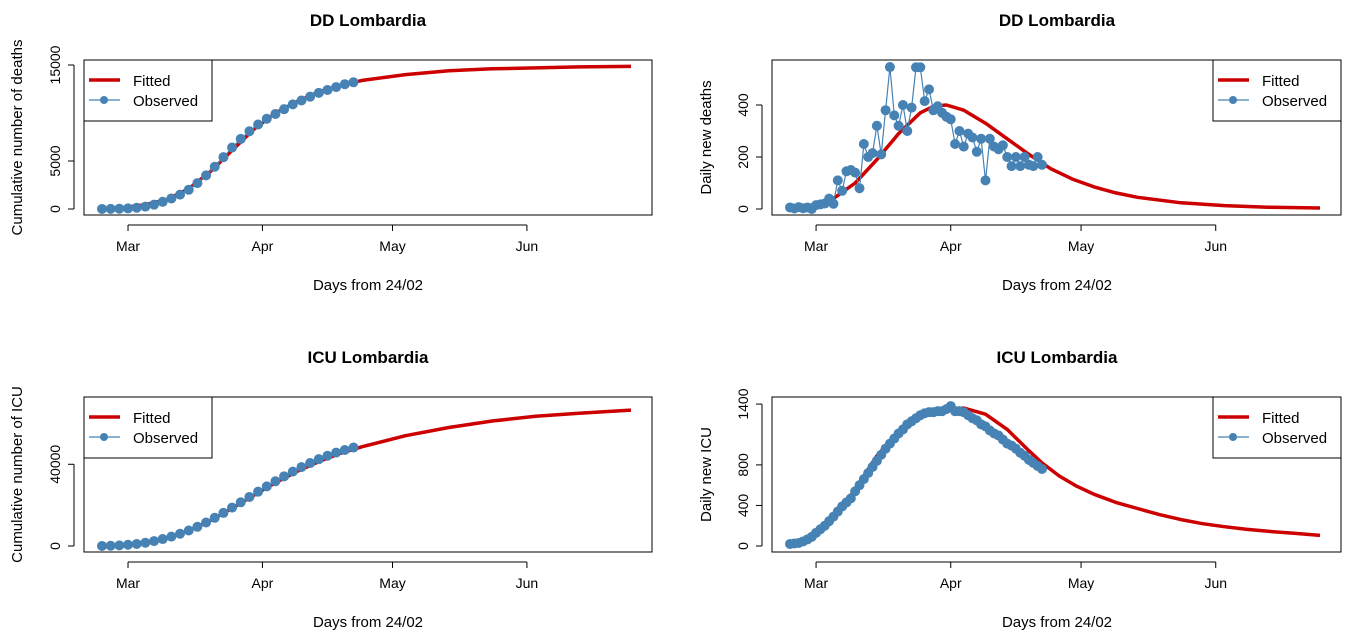  Describe the element at coordinates (743, 209) in the screenshot. I see `y-tick-label: 0` at that location.